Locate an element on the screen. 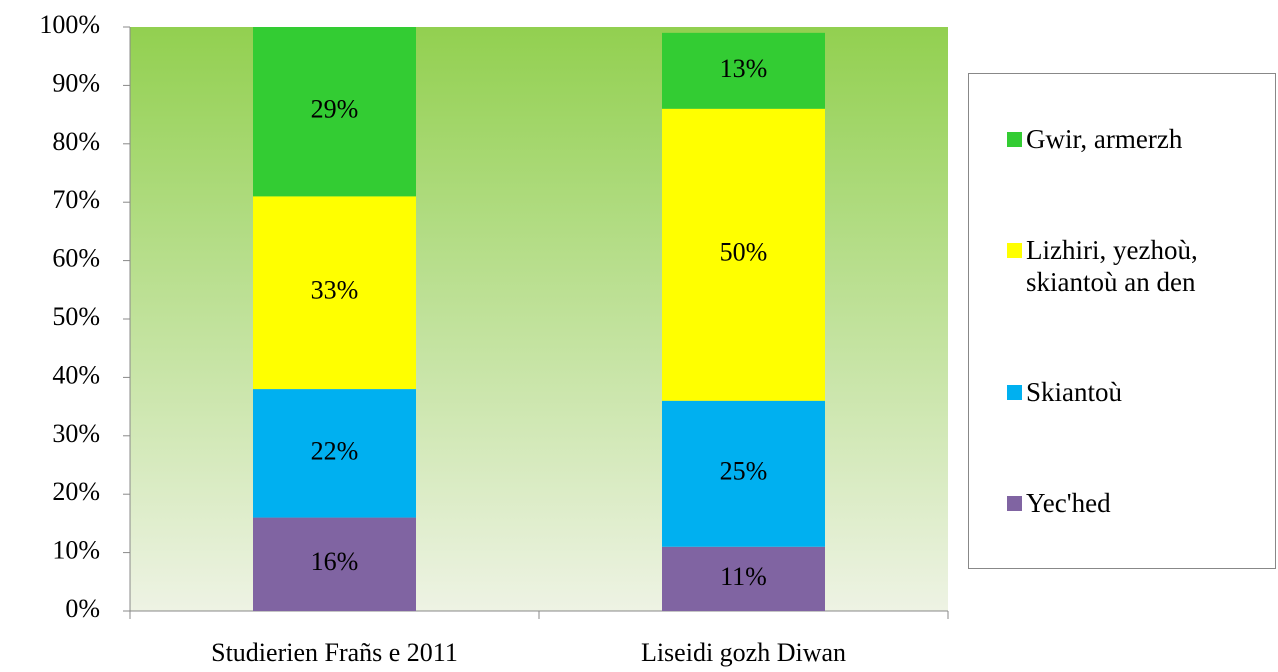  data-label: 22% is located at coordinates (335, 450).